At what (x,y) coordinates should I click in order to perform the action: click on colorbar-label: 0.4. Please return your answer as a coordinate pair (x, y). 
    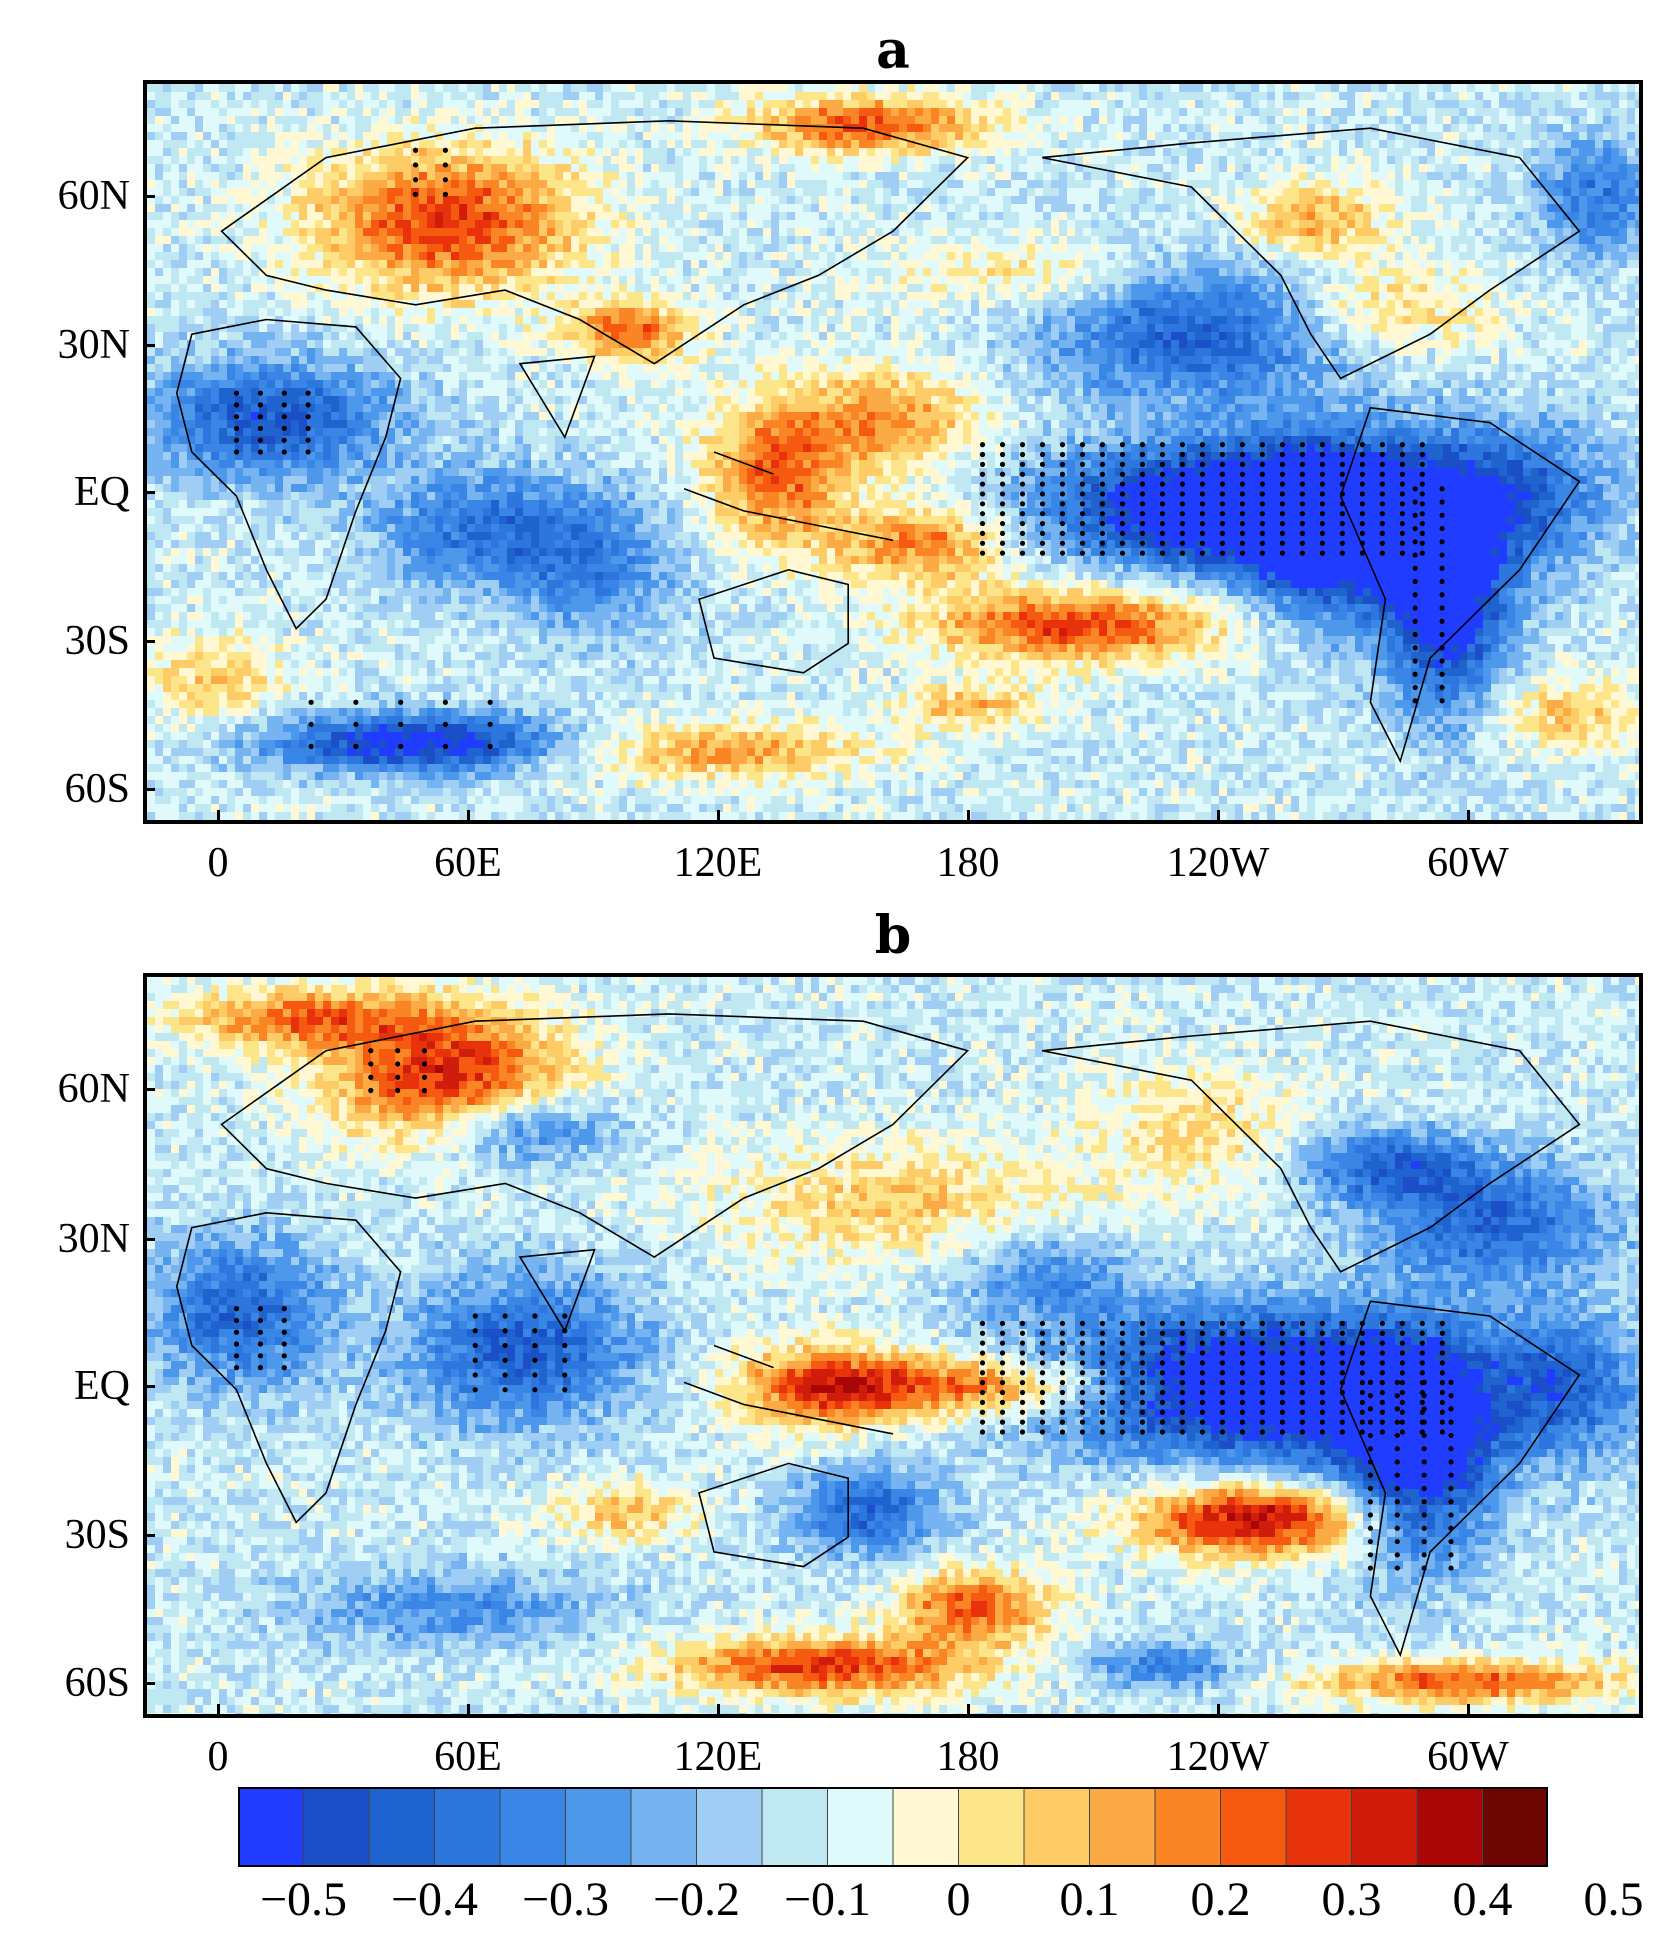
    Looking at the image, I should click on (1483, 1900).